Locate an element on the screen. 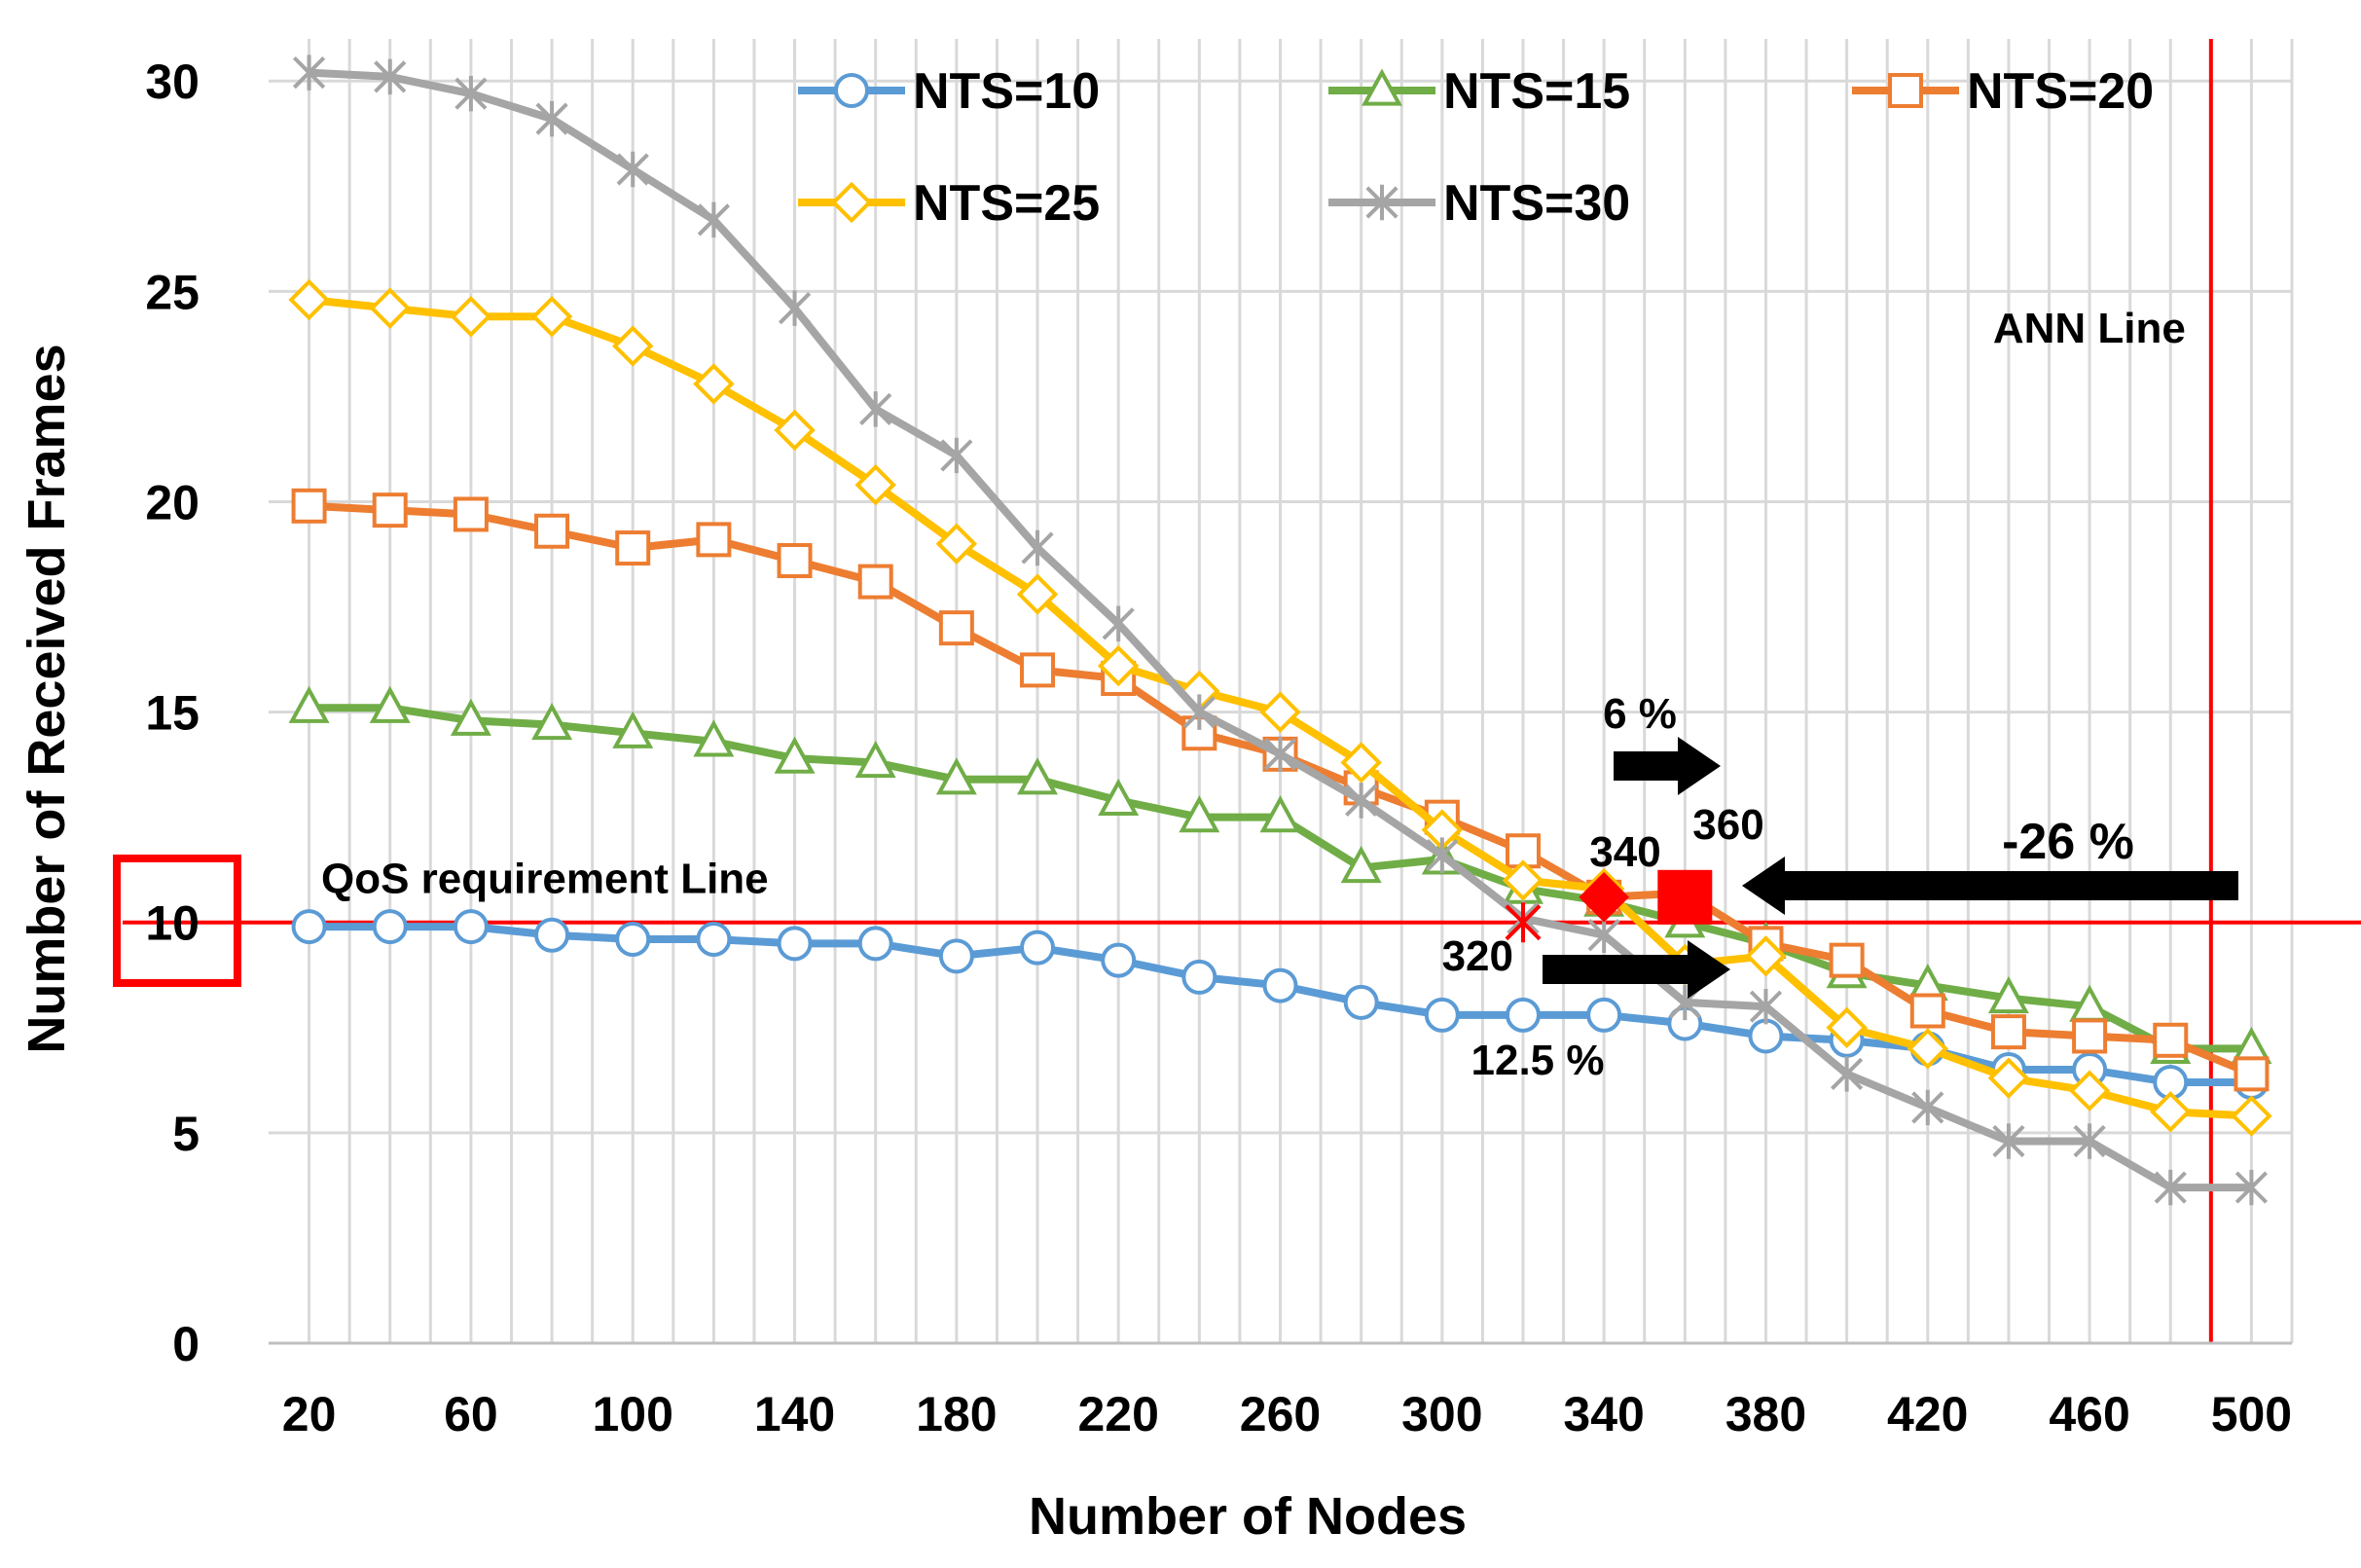  y-tick-label: 20 is located at coordinates (172, 502).